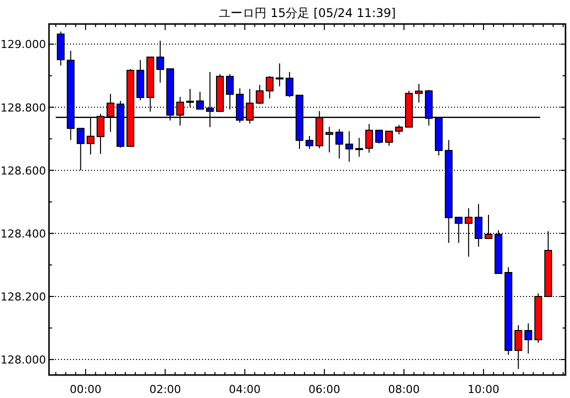 Image resolution: width=570 pixels, height=398 pixels. Describe the element at coordinates (23, 107) in the screenshot. I see `y-tick-label: 128.800` at that location.